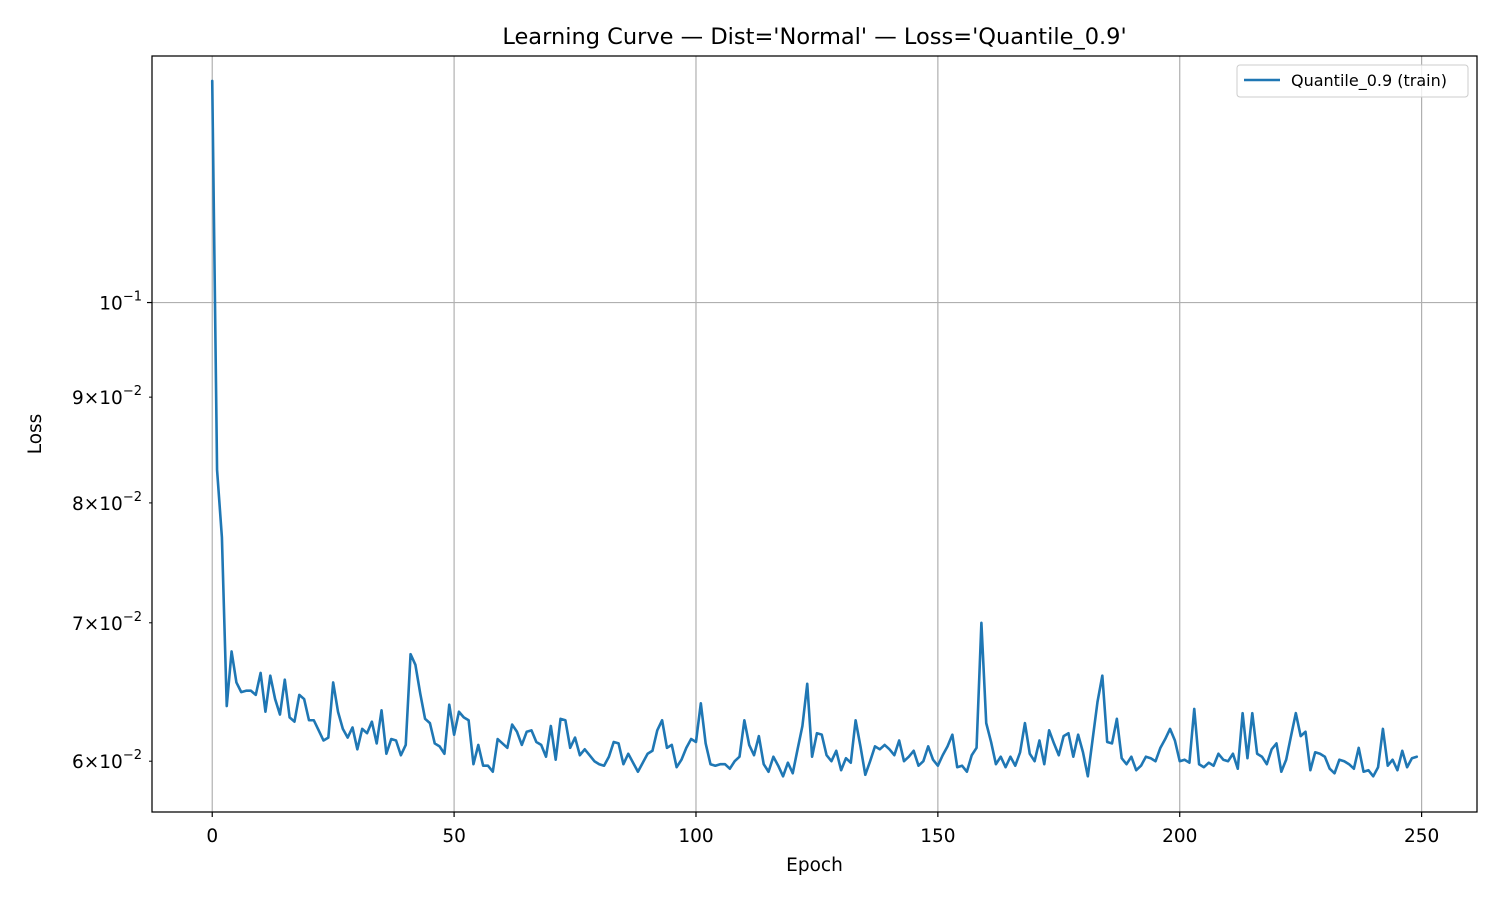  I want to click on legend-label: Quantile_0.9 (train), so click(1369, 81).